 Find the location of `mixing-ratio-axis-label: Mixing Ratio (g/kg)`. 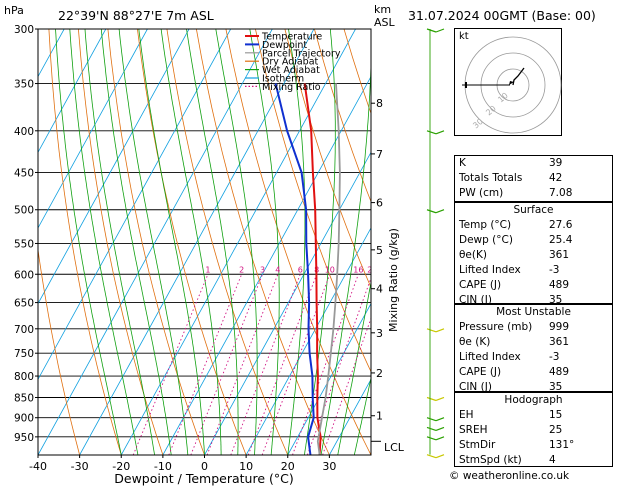

mixing-ratio-axis-label: Mixing Ratio (g/kg) is located at coordinates (393, 280).